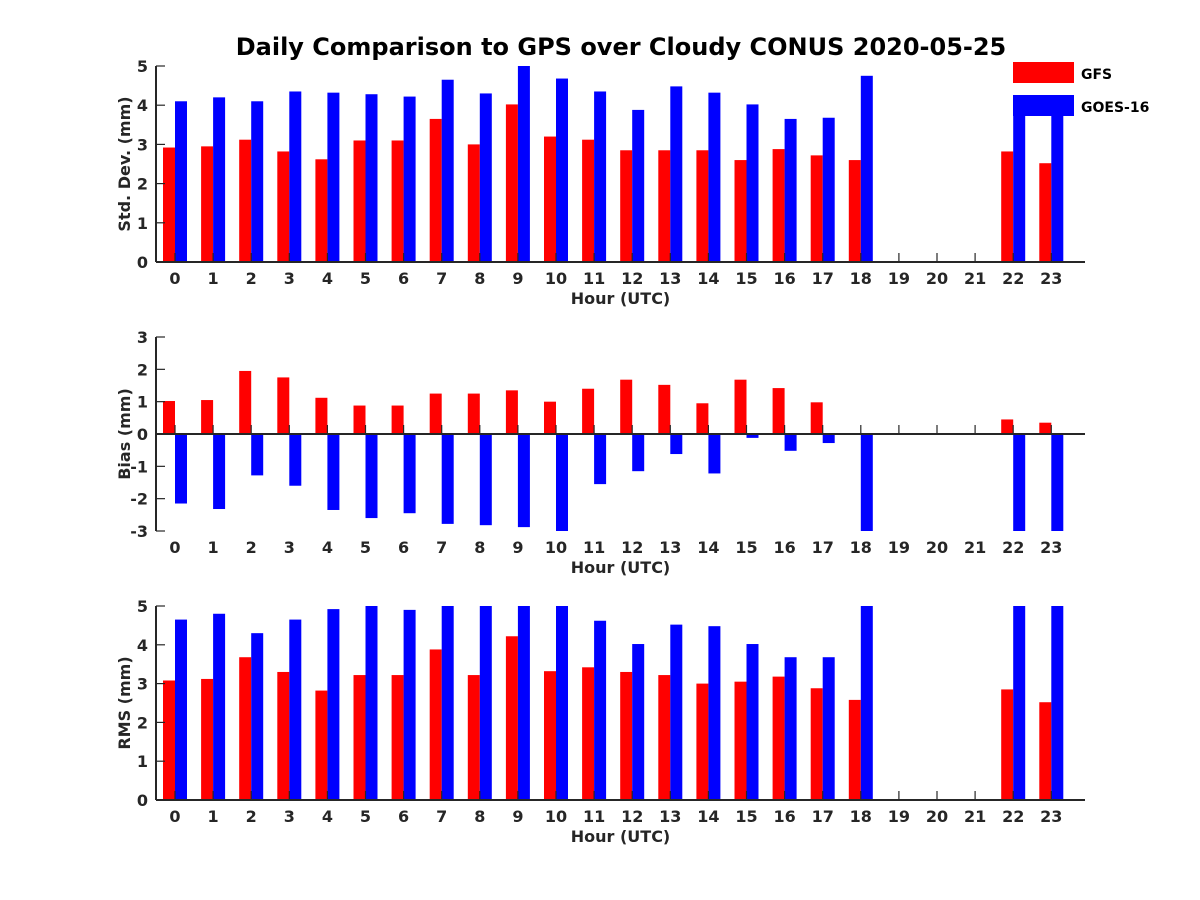 This screenshot has height=900, width=1200. I want to click on y-tick-label: -1, so click(139, 466).